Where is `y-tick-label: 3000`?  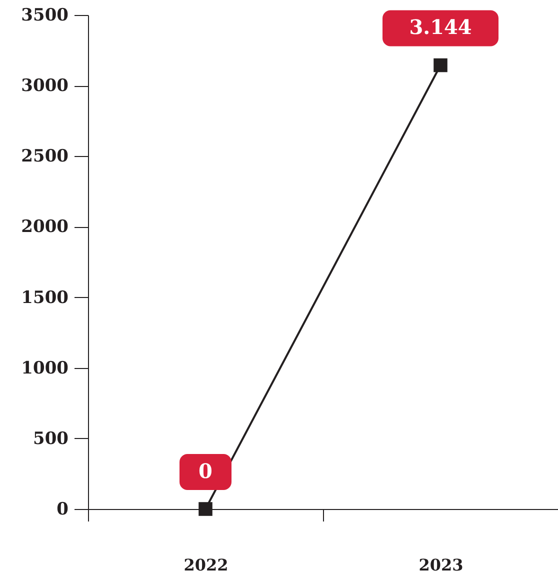 y-tick-label: 3000 is located at coordinates (45, 86).